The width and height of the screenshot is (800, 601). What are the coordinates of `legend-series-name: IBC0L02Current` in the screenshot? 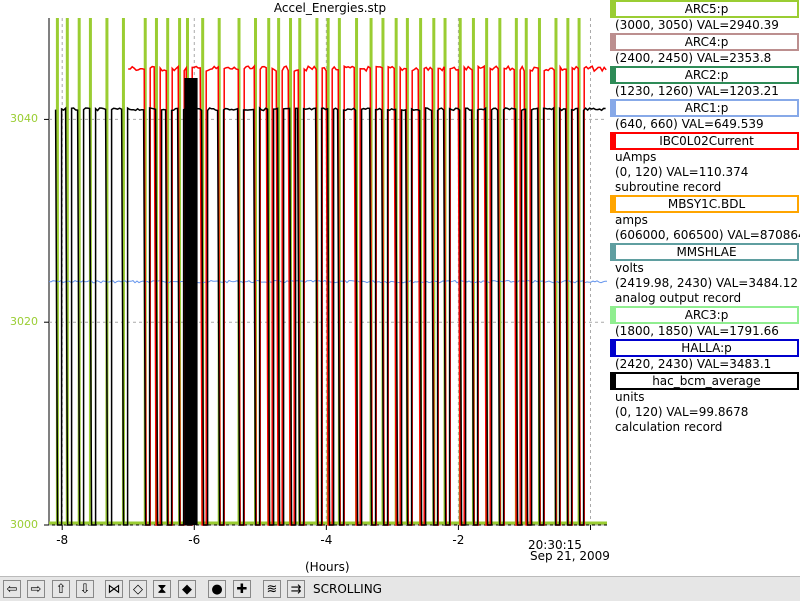 It's located at (704, 141).